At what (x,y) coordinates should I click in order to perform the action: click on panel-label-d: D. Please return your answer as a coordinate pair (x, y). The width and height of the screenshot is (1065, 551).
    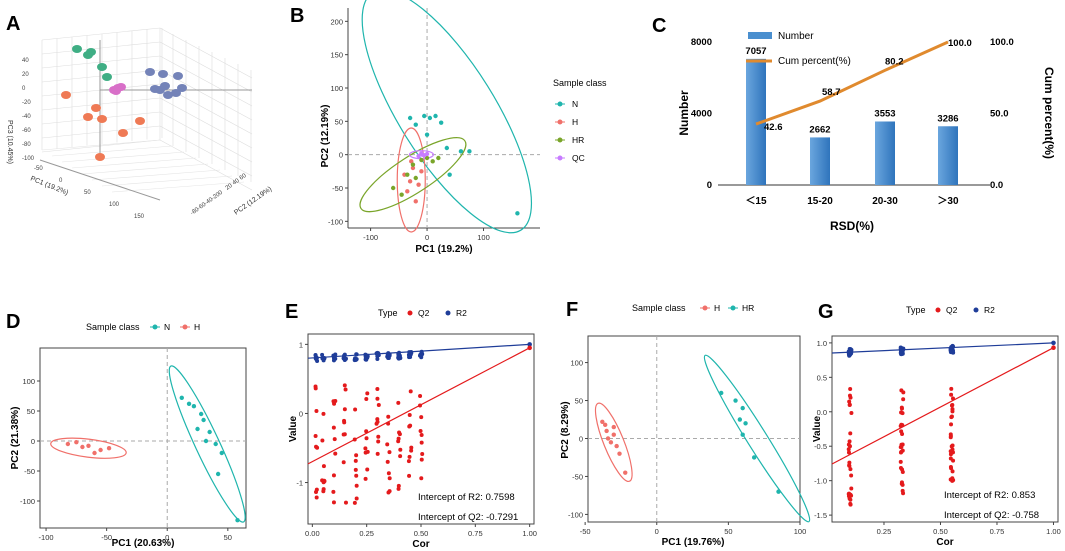
    Looking at the image, I should click on (13, 322).